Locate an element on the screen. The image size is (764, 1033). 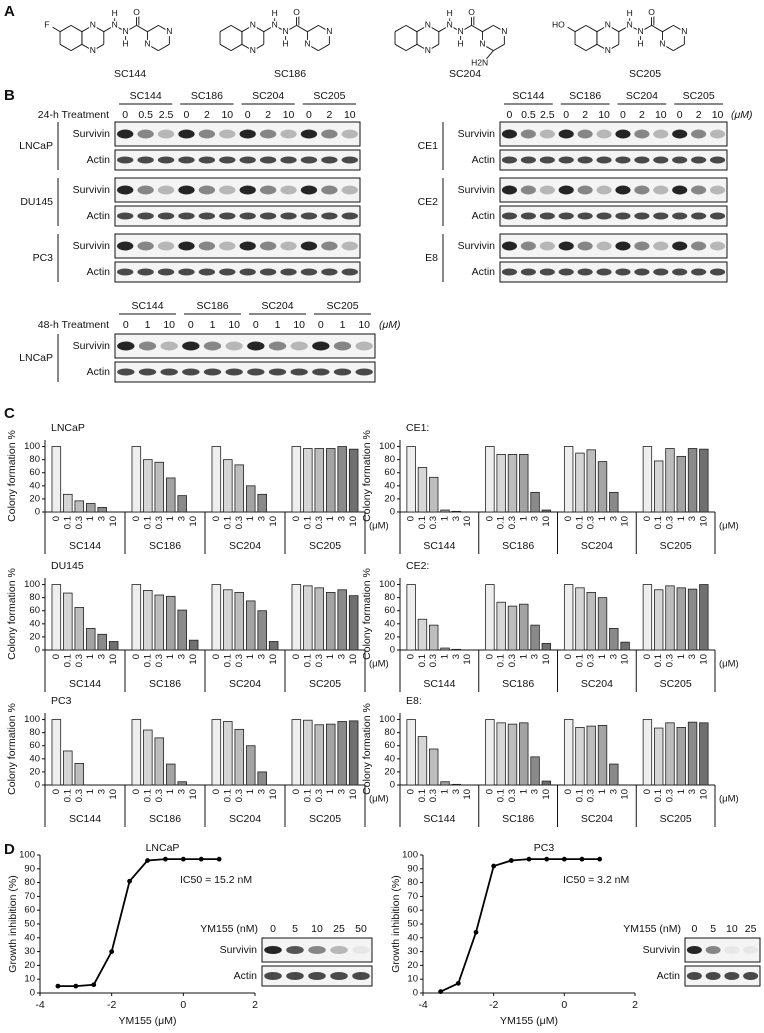
y-tick-label: 80 is located at coordinates (29, 882).